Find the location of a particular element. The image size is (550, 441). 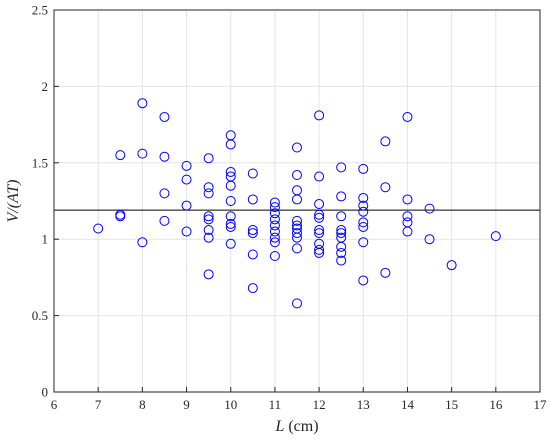

y-axis-ticks: 0 0.5 1 1.5 2 2.5 is located at coordinates (45, 201).